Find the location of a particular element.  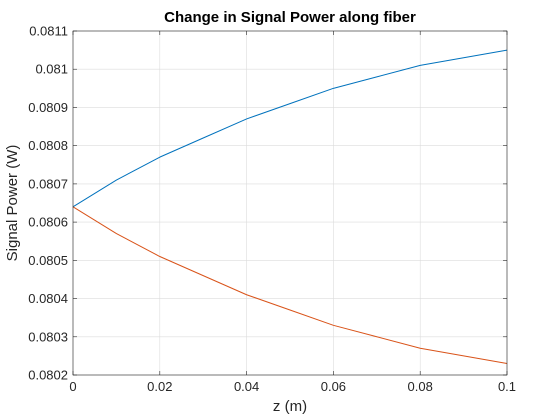

y-tick-label: 0.0811 is located at coordinates (48, 31).